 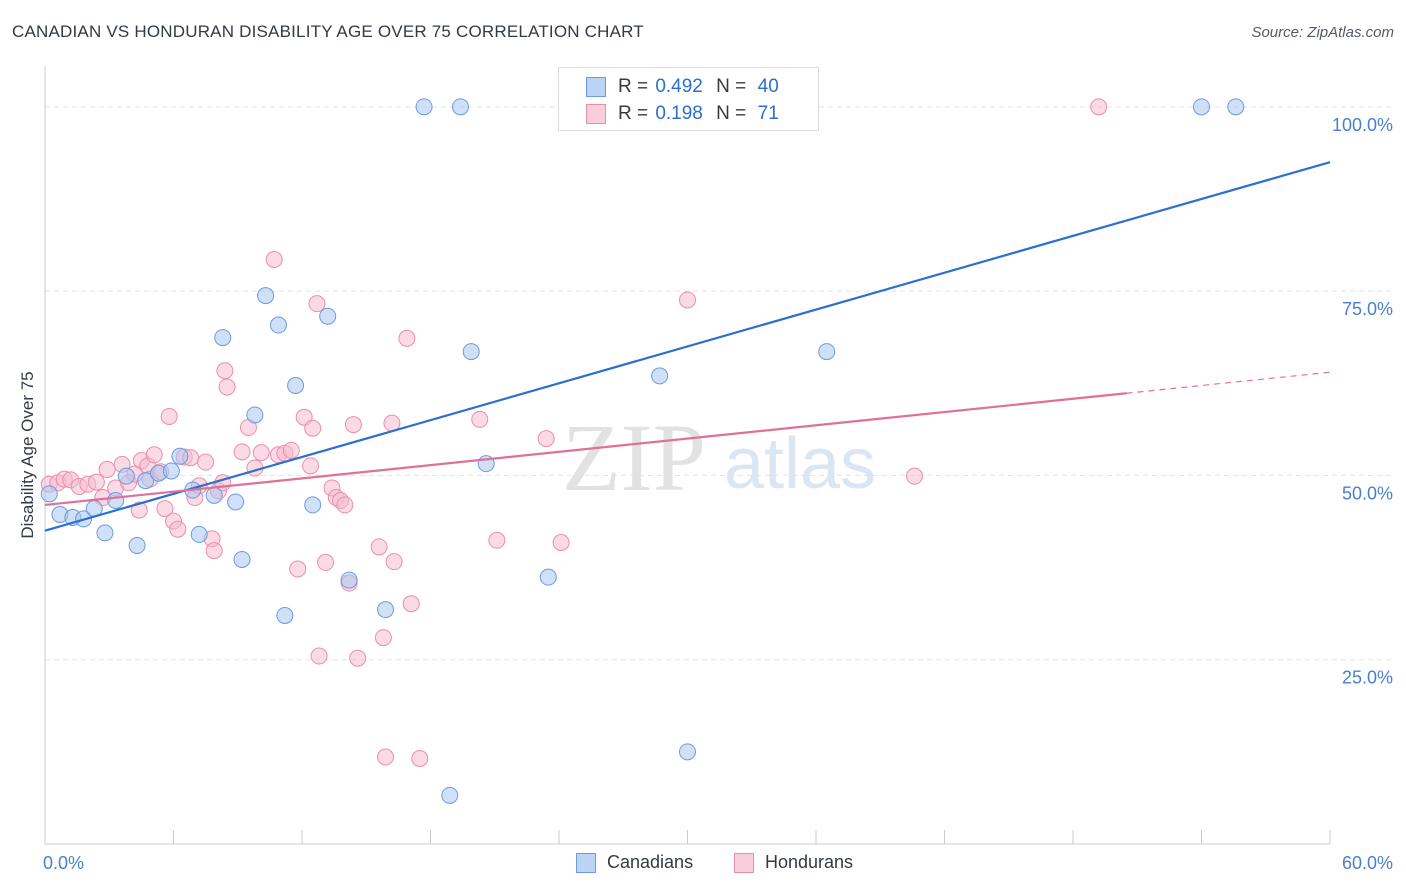 I want to click on legend-row-canadians: R = 0.492 N = 40, so click(x=674, y=87).